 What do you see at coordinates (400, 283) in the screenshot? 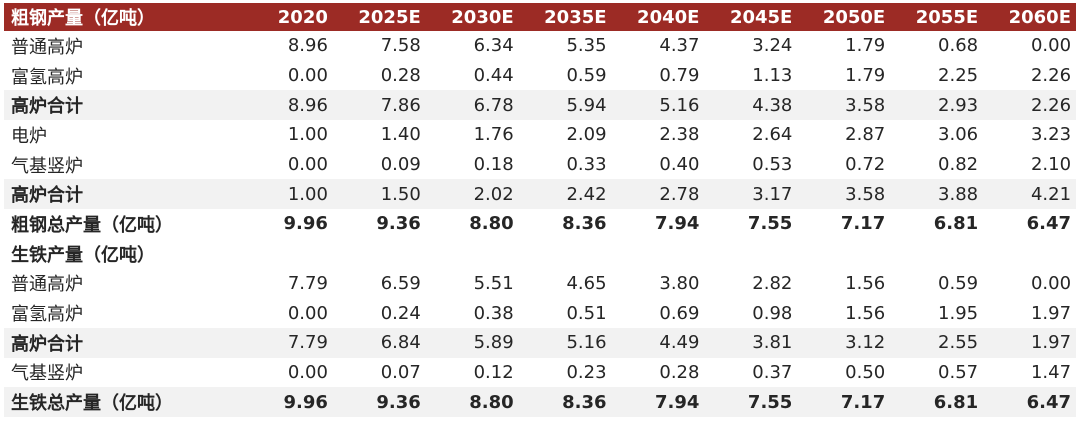
I see `cell-value: 6.59` at bounding box center [400, 283].